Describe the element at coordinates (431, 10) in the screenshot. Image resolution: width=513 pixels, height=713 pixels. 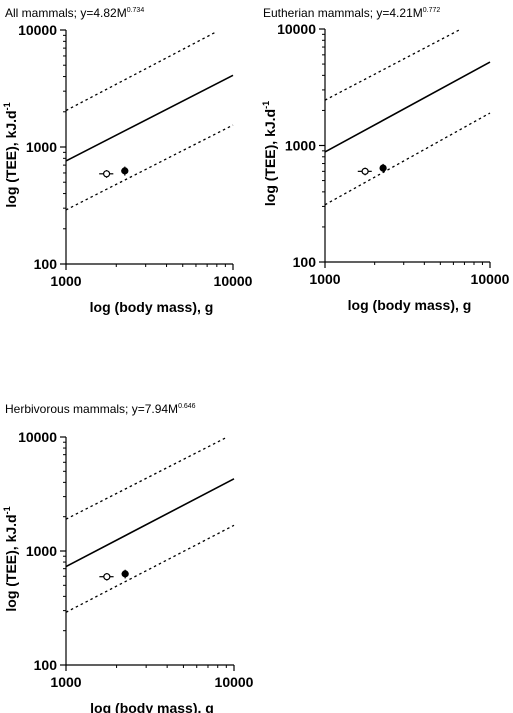
I see `chart-title-exponent: 0.772` at that location.